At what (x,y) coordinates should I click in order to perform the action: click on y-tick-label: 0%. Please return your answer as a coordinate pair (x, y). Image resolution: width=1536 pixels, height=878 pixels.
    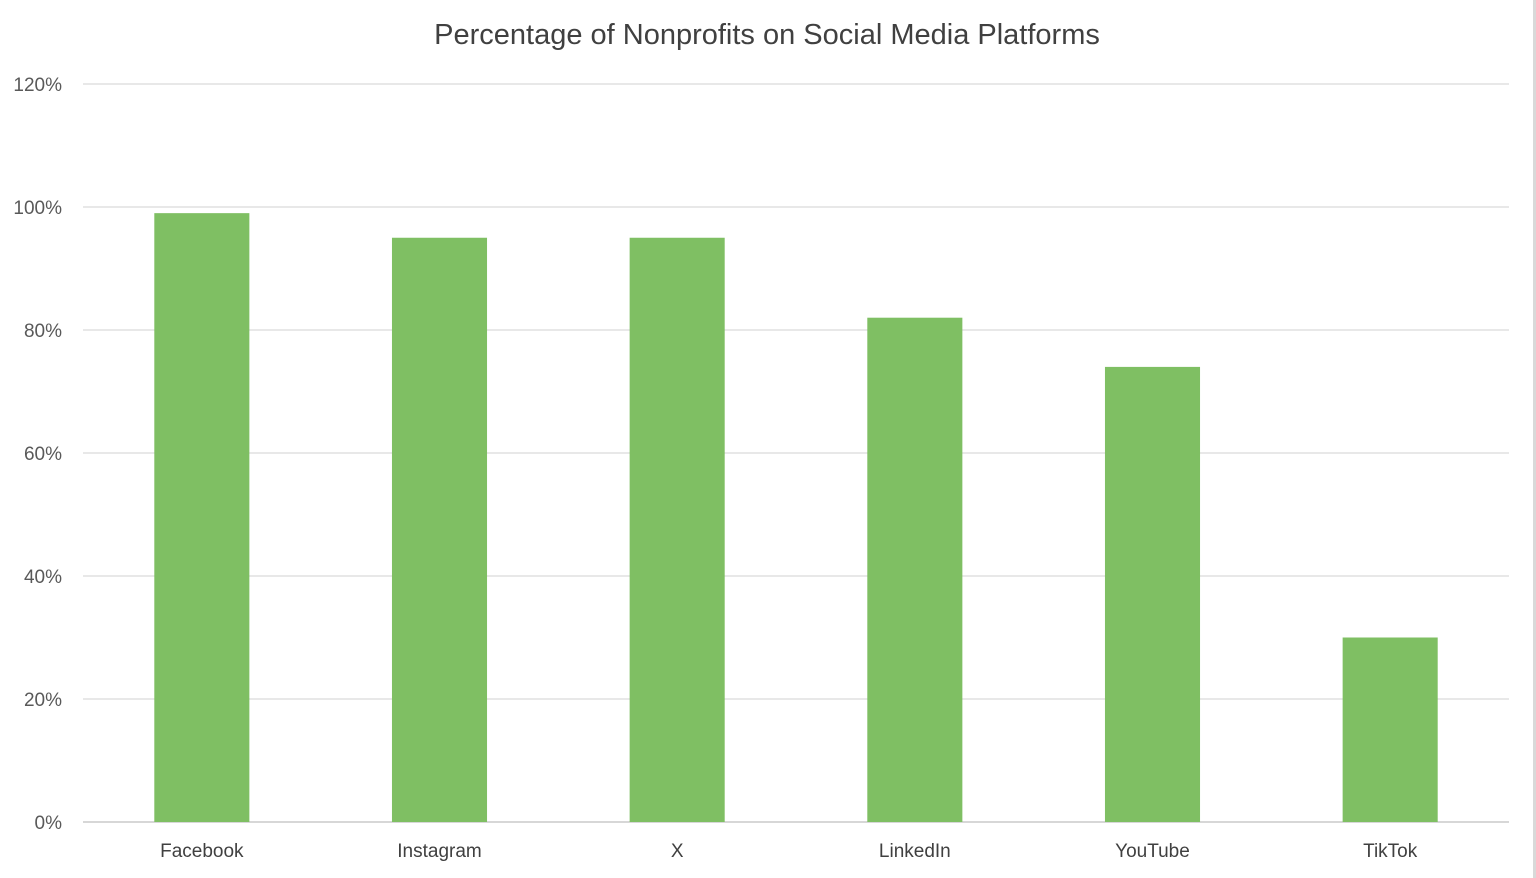
    Looking at the image, I should click on (49, 823).